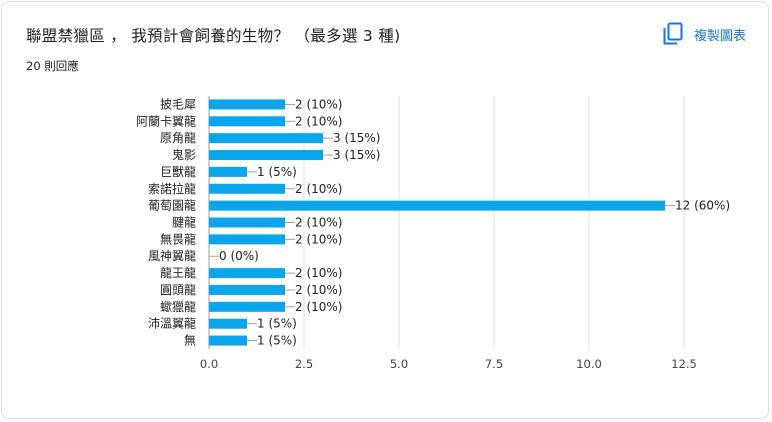  Describe the element at coordinates (166, 120) in the screenshot. I see `category-label: 阿蘭卡翼龍` at that location.